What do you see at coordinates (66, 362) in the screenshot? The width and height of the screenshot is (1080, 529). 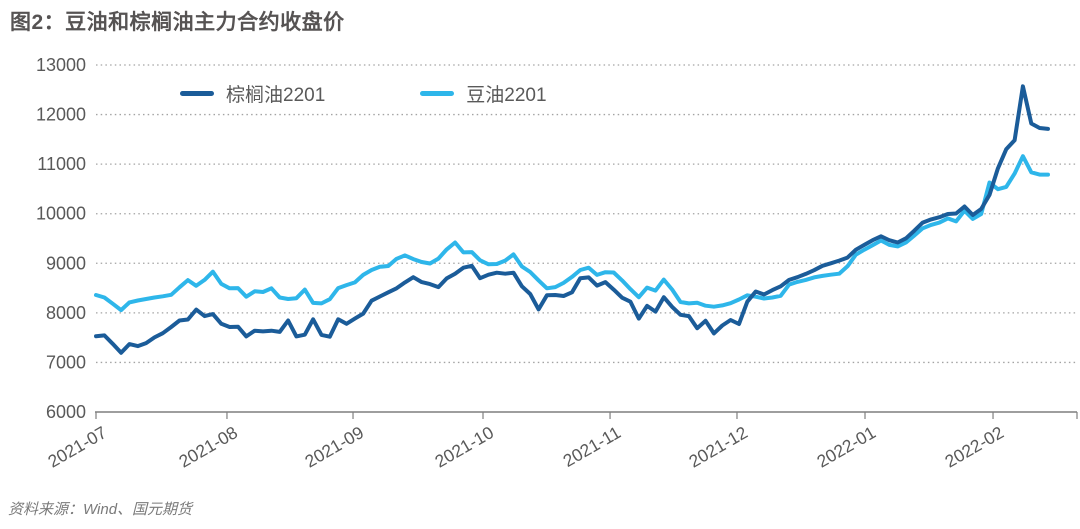 I see `y-axis-tick-label: 7000` at bounding box center [66, 362].